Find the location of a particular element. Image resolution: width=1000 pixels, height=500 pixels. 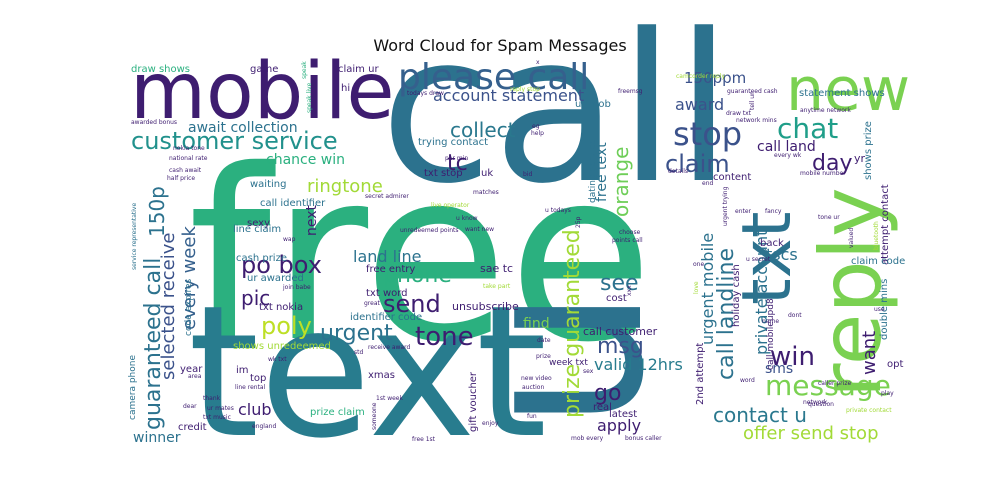

word-matches: matches is located at coordinates (486, 192).